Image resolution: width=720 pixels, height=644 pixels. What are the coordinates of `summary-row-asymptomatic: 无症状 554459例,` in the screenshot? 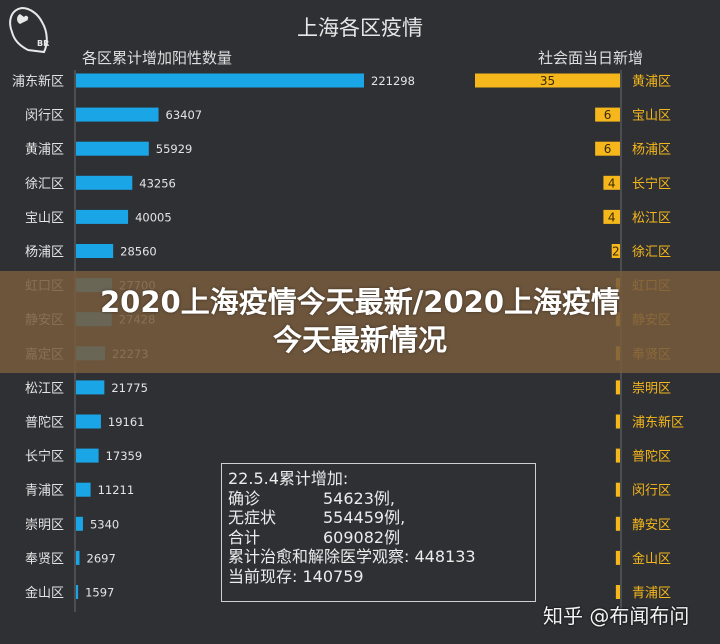 It's located at (378, 518).